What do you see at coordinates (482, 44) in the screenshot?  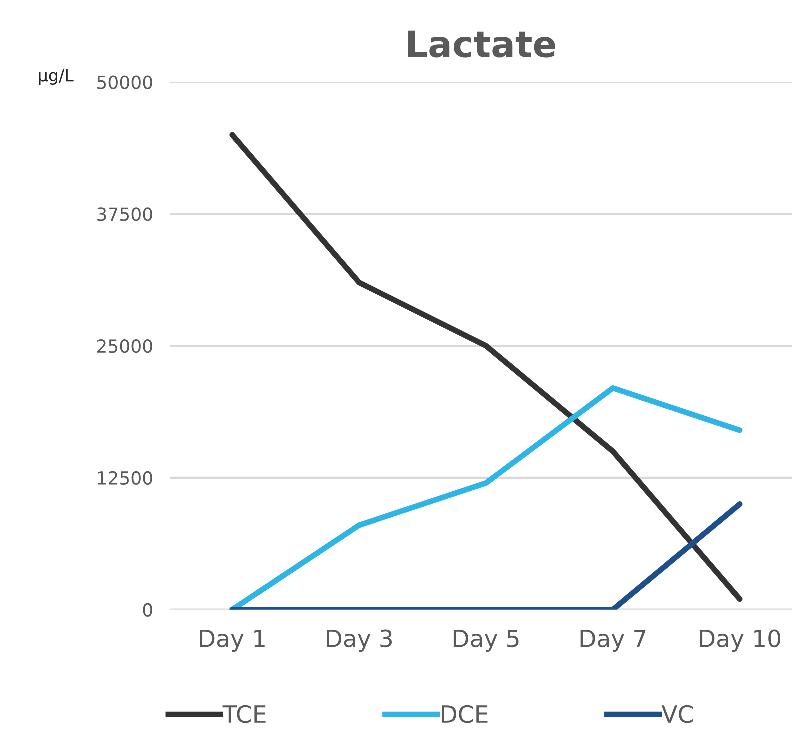 I see `chart-title: Lactate` at bounding box center [482, 44].